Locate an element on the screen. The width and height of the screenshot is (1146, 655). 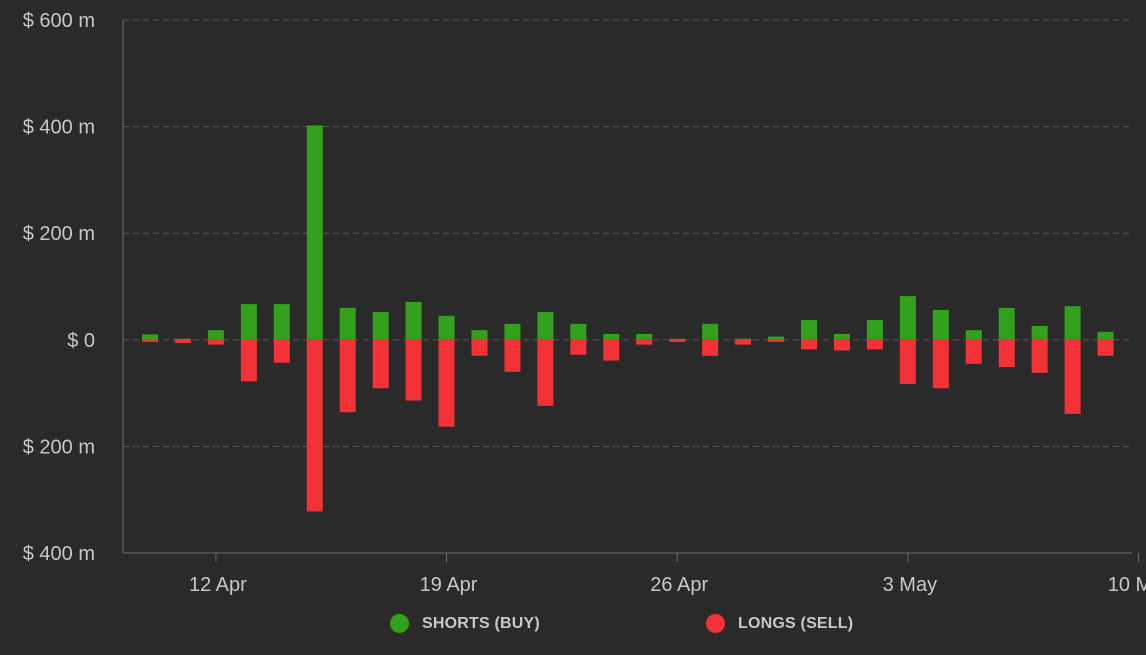
y-axis-labels: $ 600 m $ 400 m $ 200 m $ 0 $ 200 m $ 400 m is located at coordinates (59, 287).